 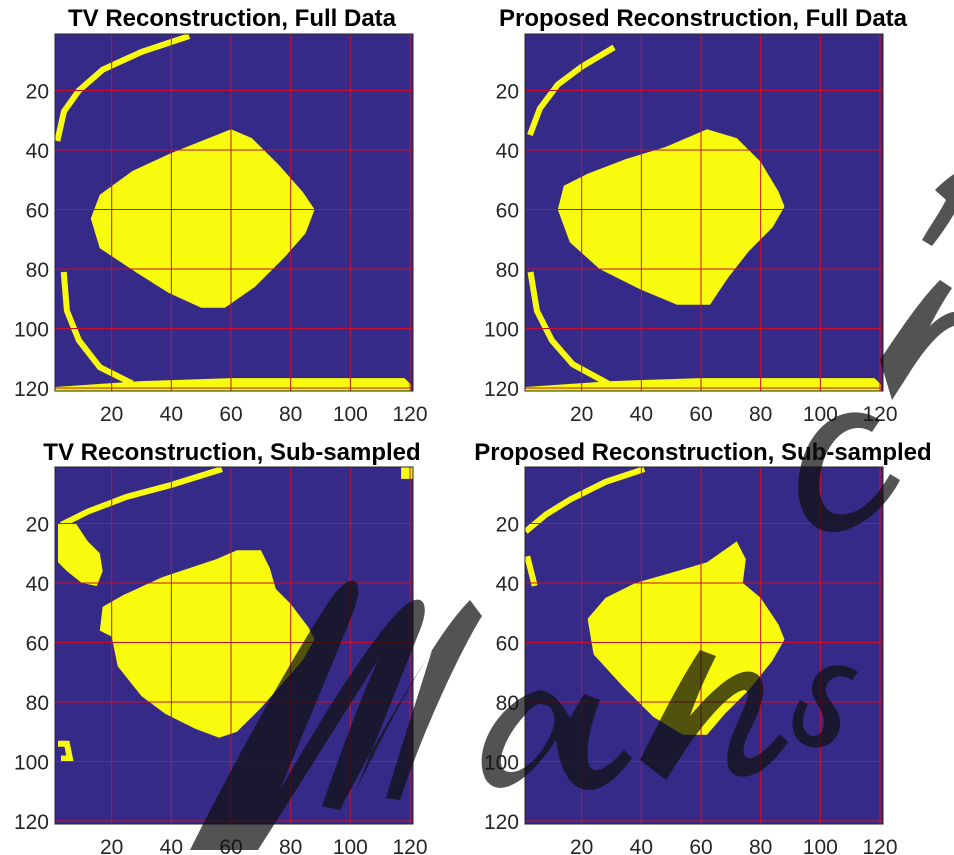 I want to click on region-left-patch, so click(x=80, y=554).